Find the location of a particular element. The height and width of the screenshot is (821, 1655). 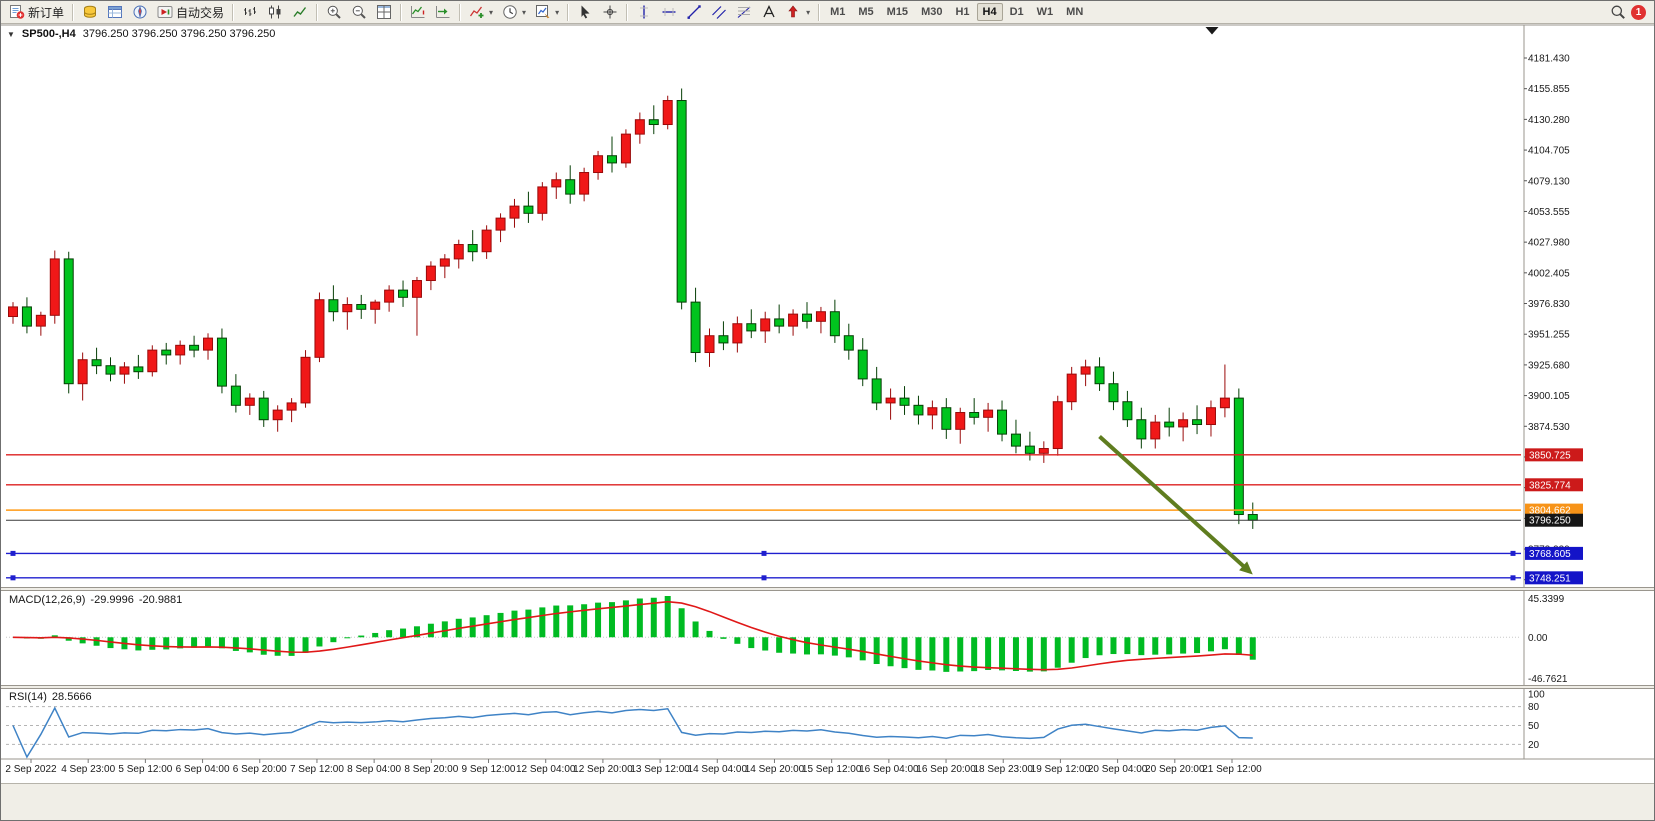

toolbar-data-window-button is located at coordinates (115, 12).